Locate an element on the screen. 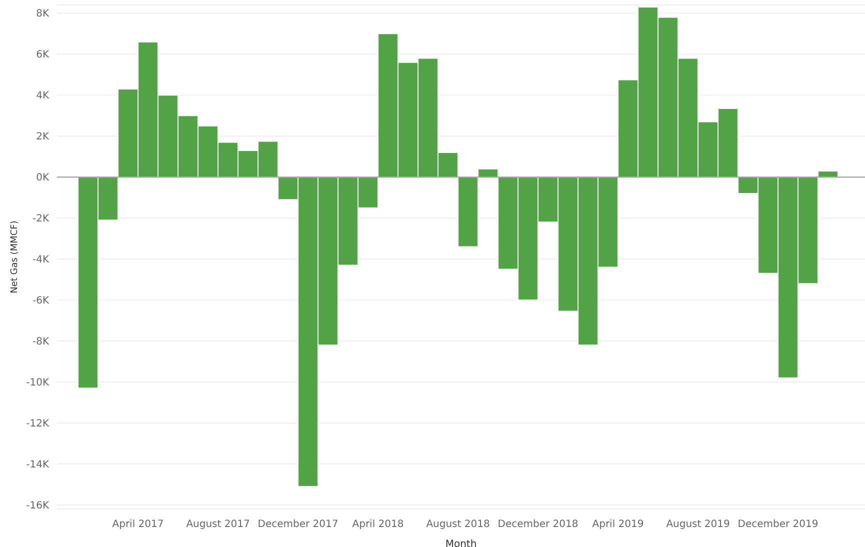  x-tick-label: April 2019 is located at coordinates (618, 524).